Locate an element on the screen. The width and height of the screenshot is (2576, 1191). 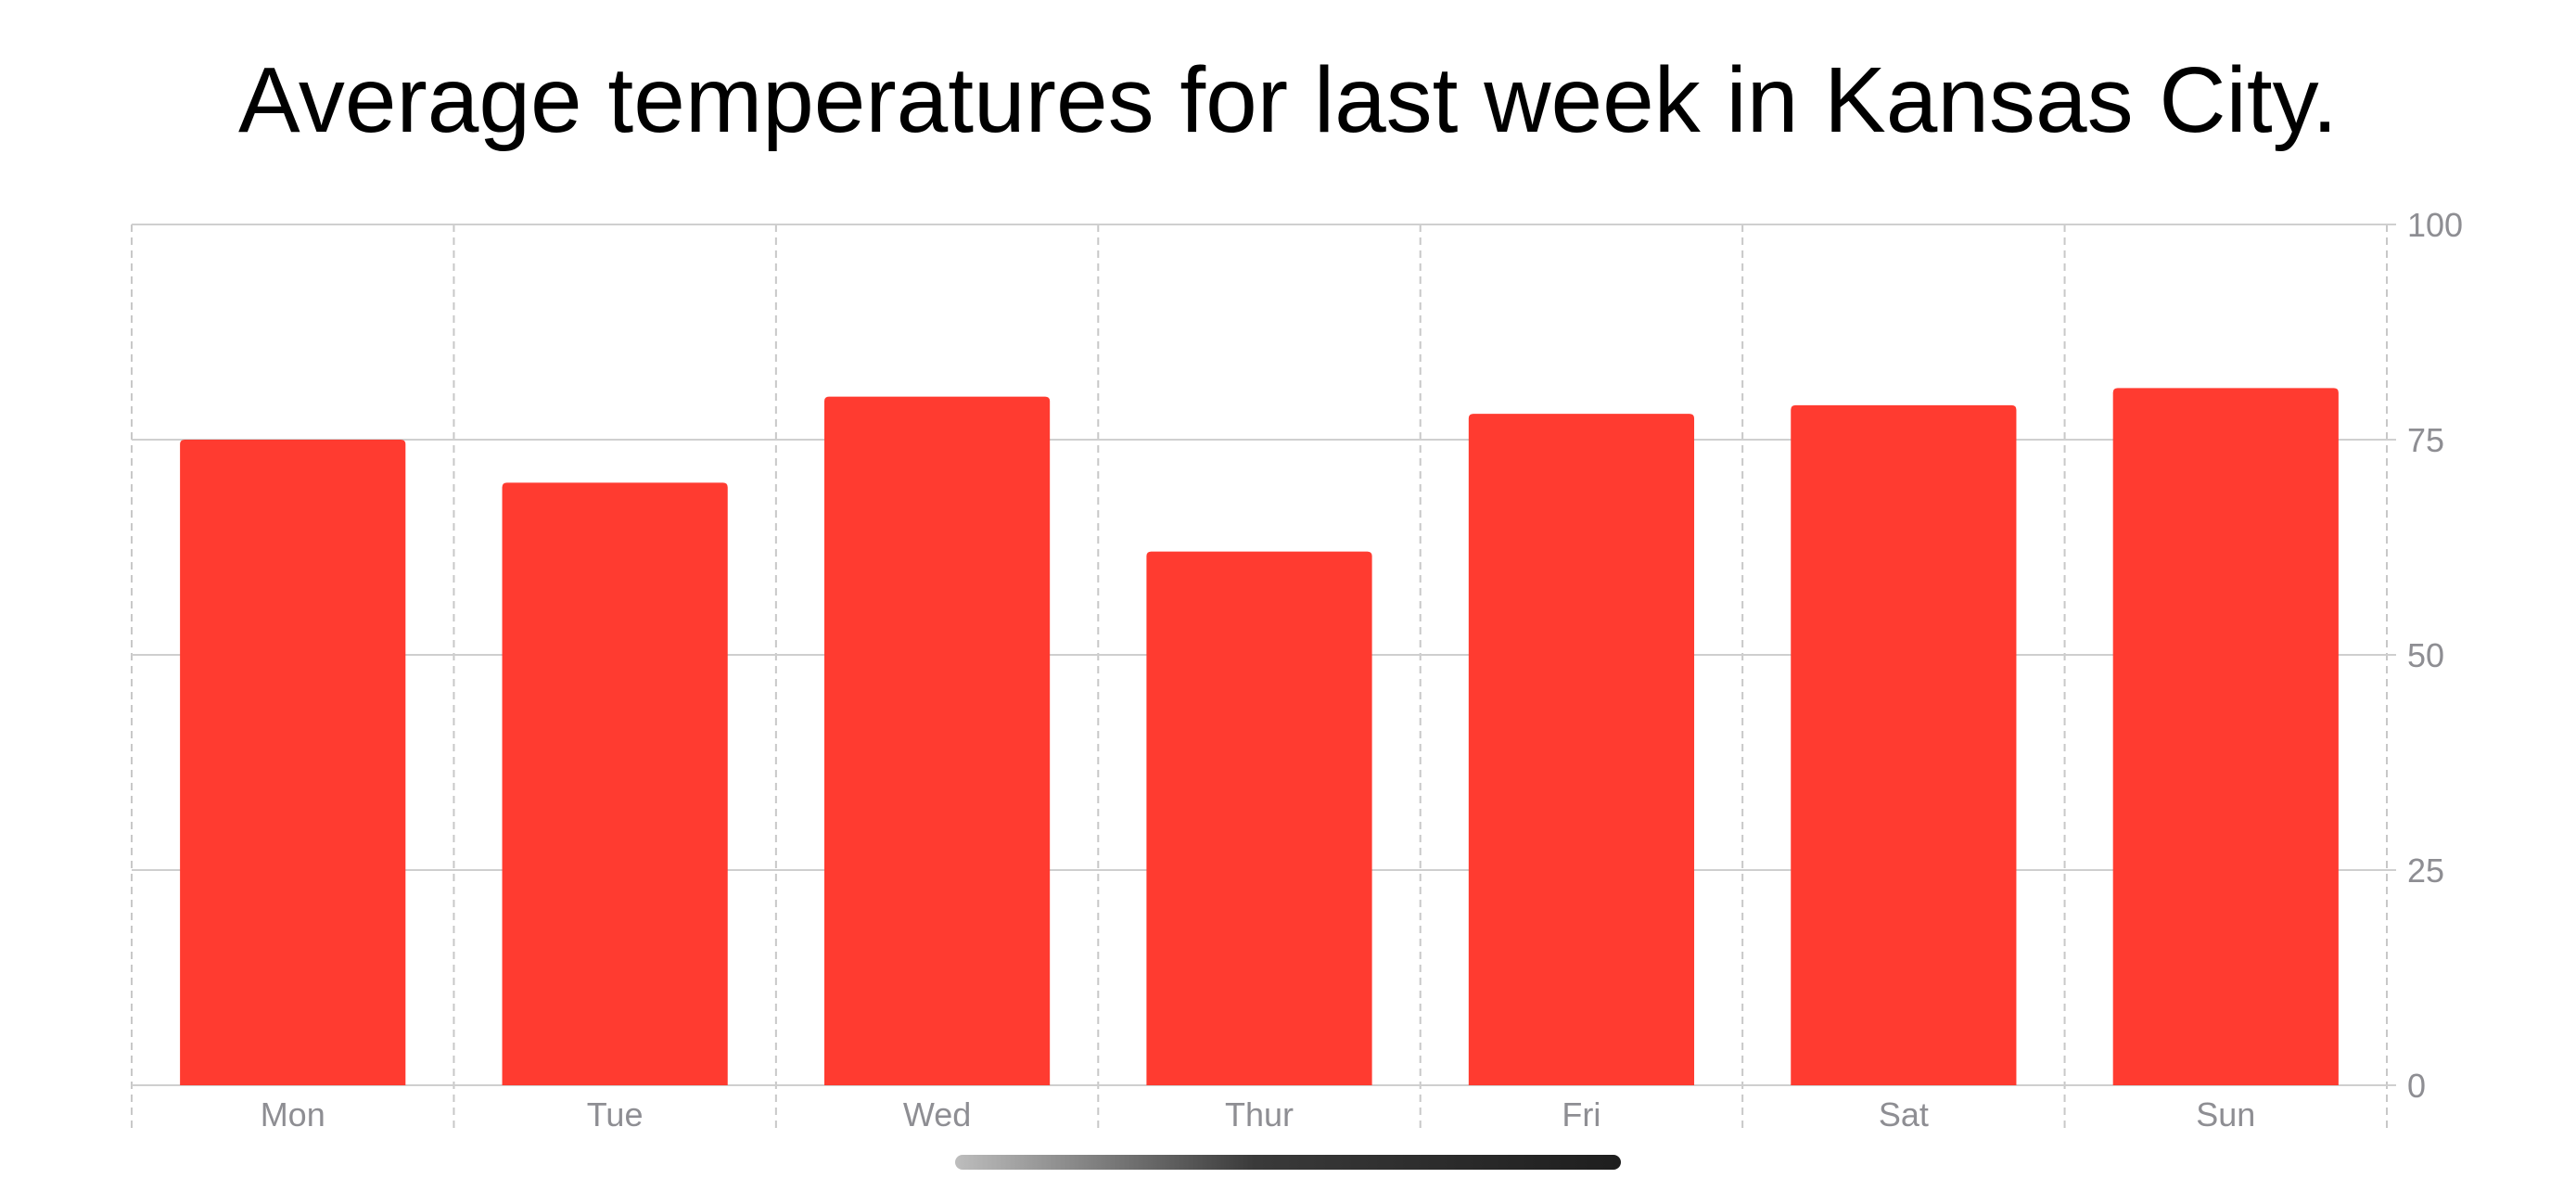
bar-mon is located at coordinates (293, 762).